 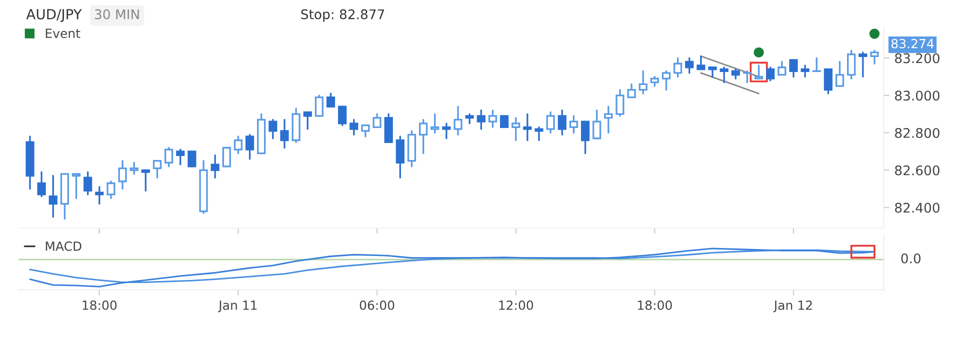 What do you see at coordinates (117, 14) in the screenshot?
I see `chart-subtitle: 30 MIN` at bounding box center [117, 14].